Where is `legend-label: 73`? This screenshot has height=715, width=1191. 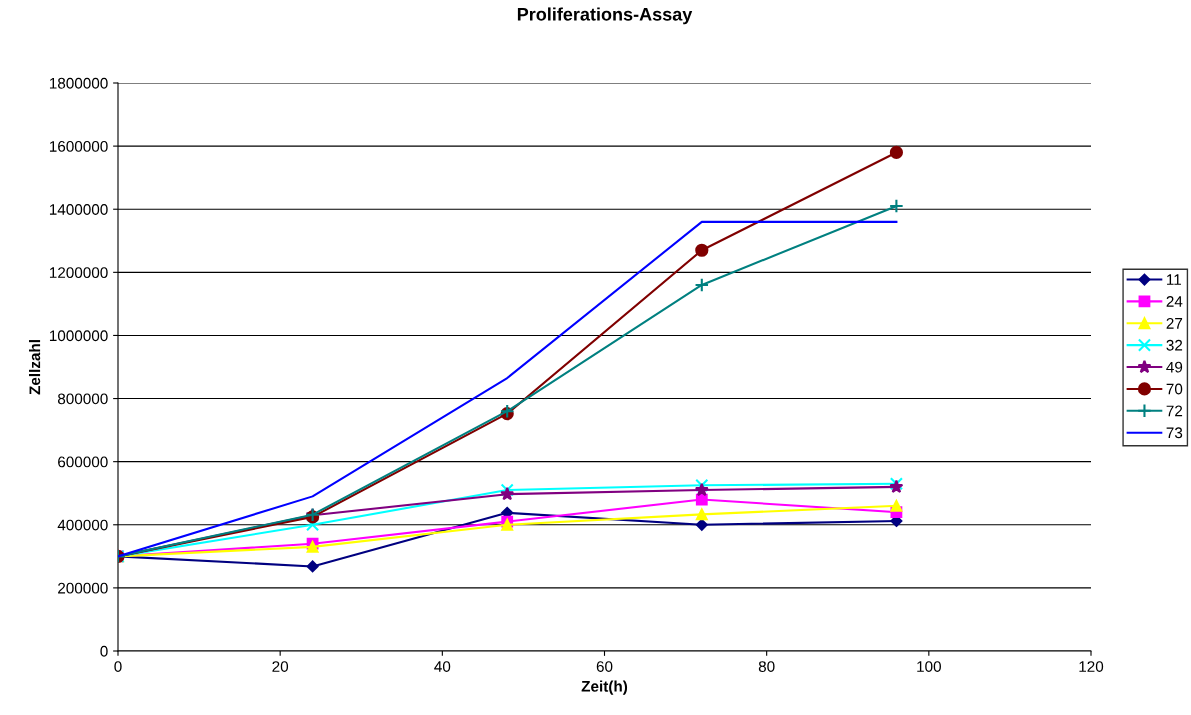 legend-label: 73 is located at coordinates (1174, 433).